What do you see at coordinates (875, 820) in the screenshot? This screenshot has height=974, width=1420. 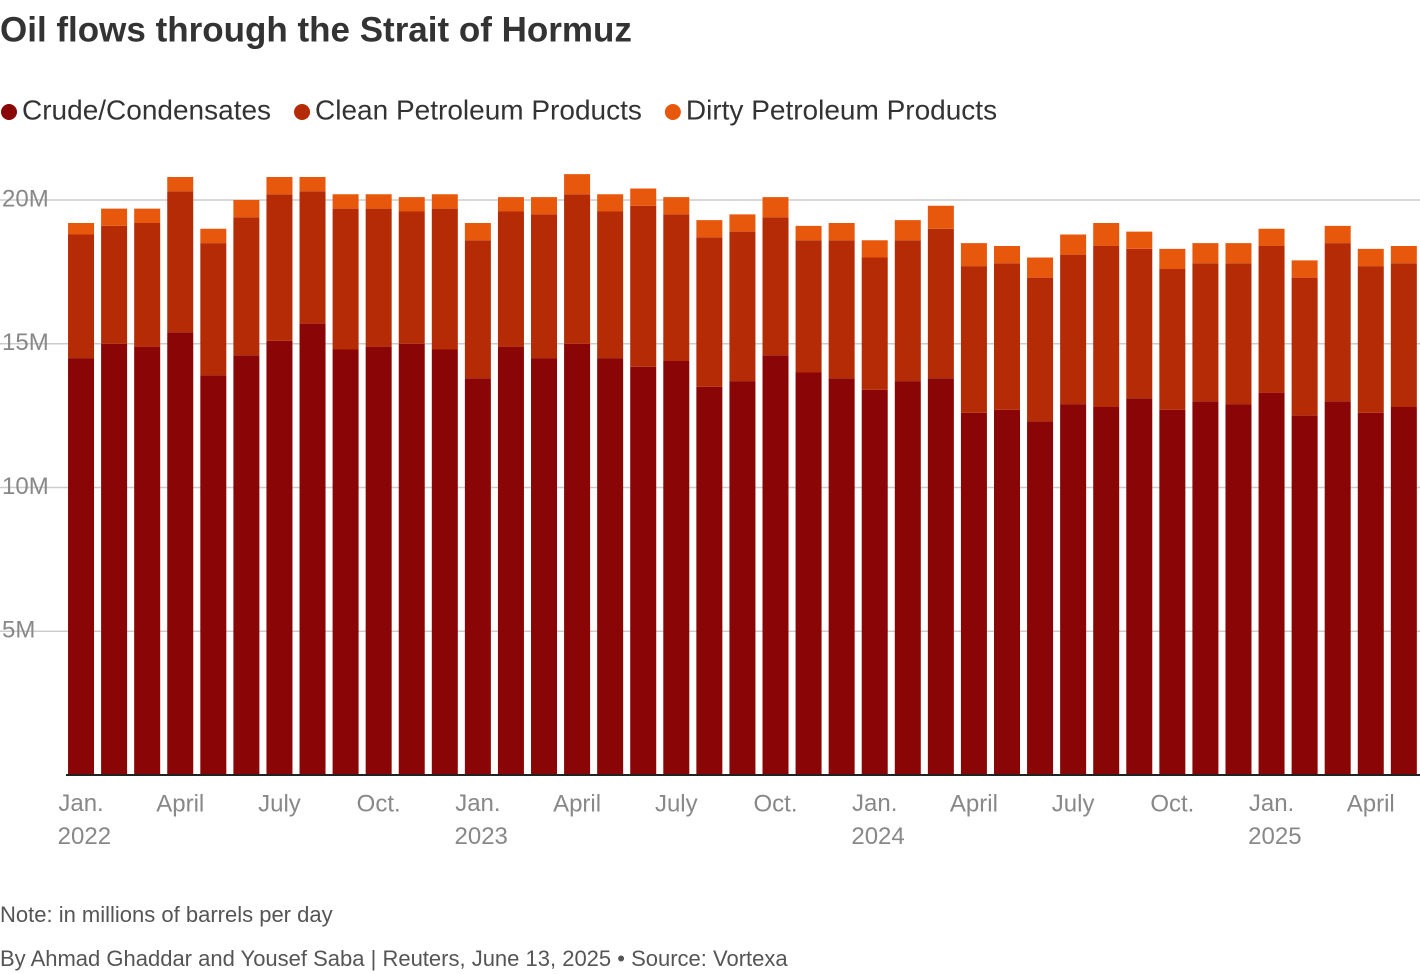 I see `x-tick-label: Jan. 2024` at bounding box center [875, 820].